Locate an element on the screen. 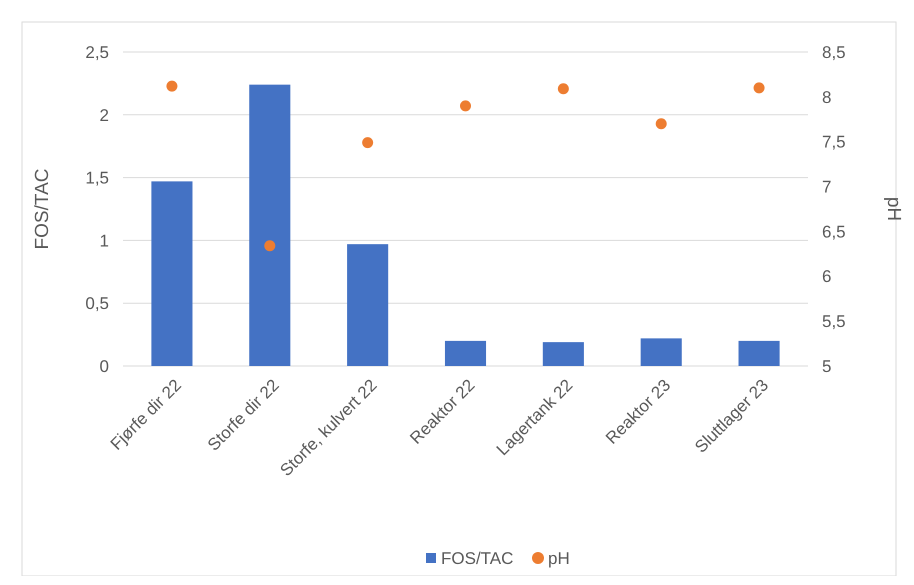  y-tick-label: 0,5 is located at coordinates (97, 304).